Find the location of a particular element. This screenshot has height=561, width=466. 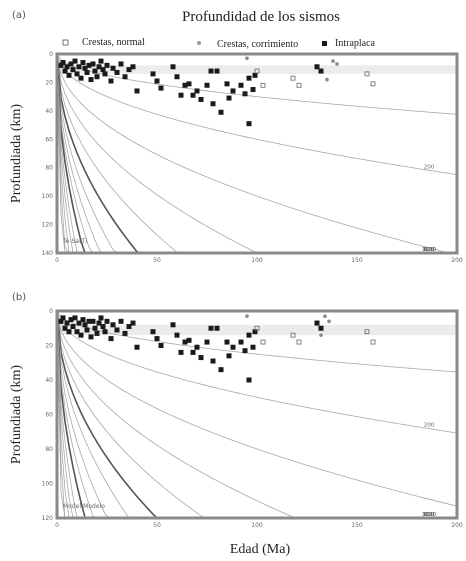

y-tick-label: 140 is located at coordinates (48, 253).